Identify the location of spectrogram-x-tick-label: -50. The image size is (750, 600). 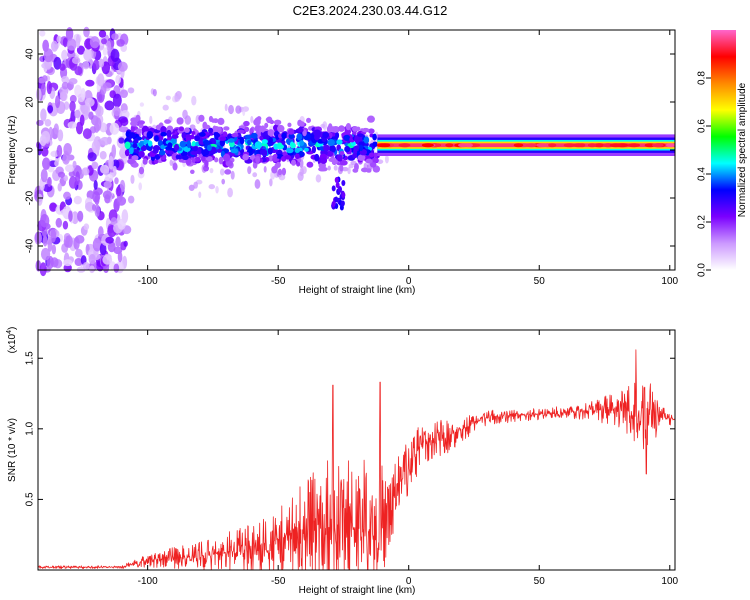
(278, 281).